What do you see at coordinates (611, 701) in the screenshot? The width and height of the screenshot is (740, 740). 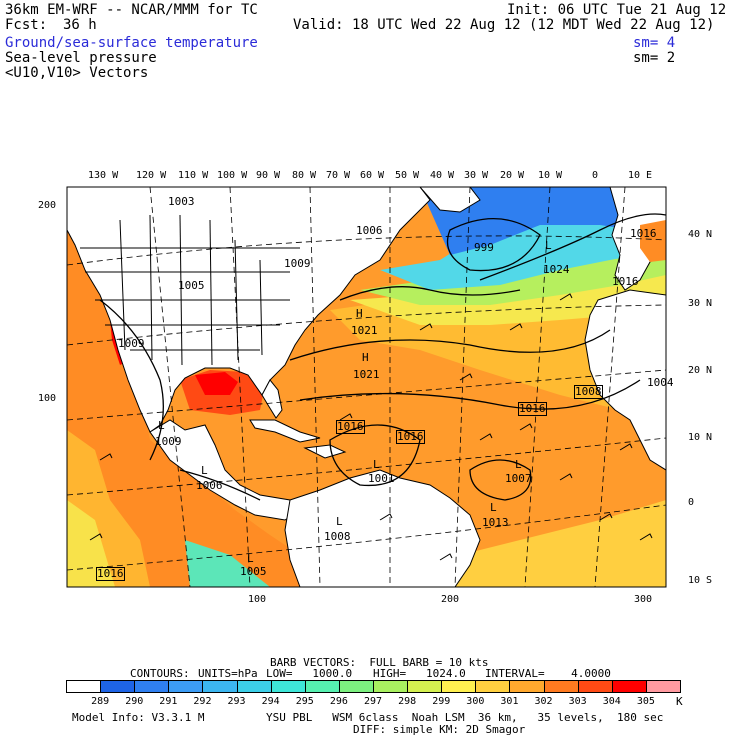 I see `colorbar-tick-label: 304` at bounding box center [611, 701].